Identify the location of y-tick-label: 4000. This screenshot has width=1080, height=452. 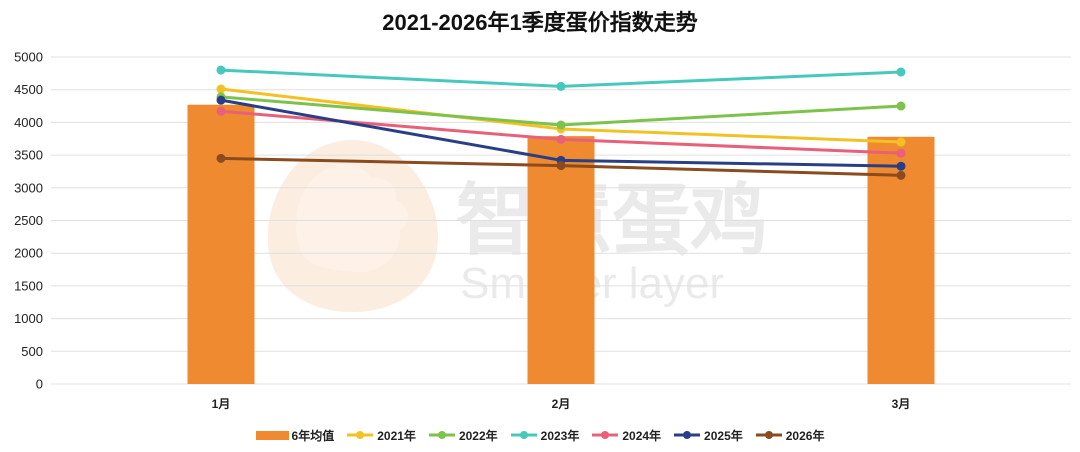
(28, 122).